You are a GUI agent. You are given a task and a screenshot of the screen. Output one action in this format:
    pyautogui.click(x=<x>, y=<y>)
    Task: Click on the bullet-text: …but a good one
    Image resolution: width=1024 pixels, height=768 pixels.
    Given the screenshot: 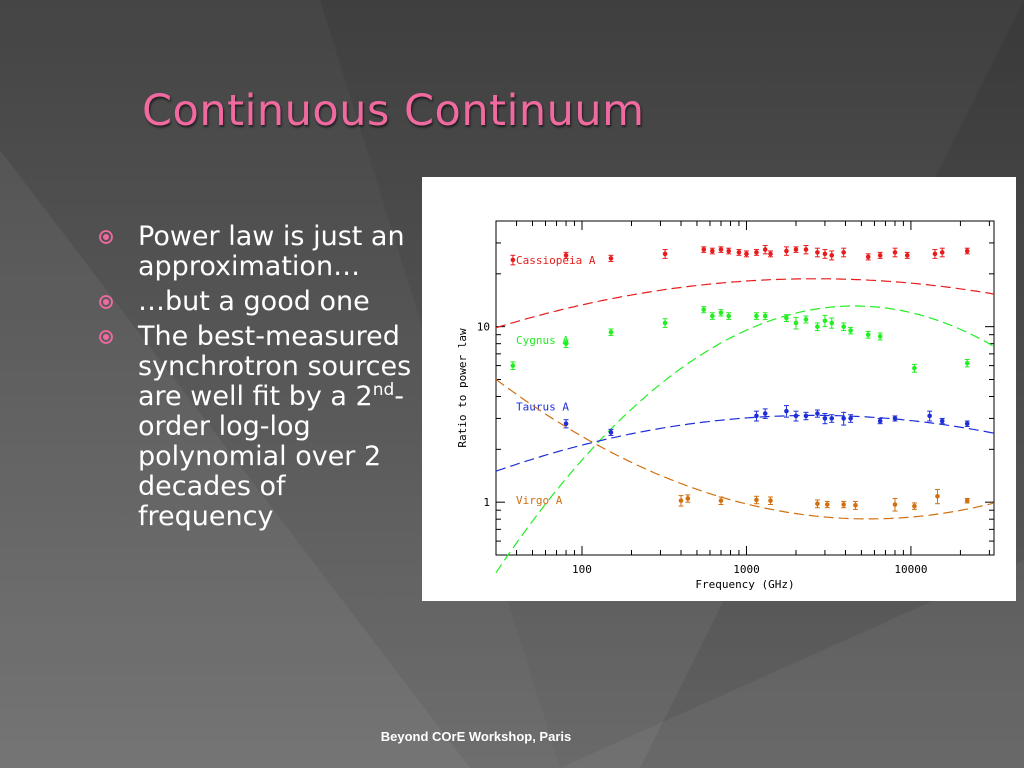 What is the action you would take?
    pyautogui.click(x=254, y=301)
    